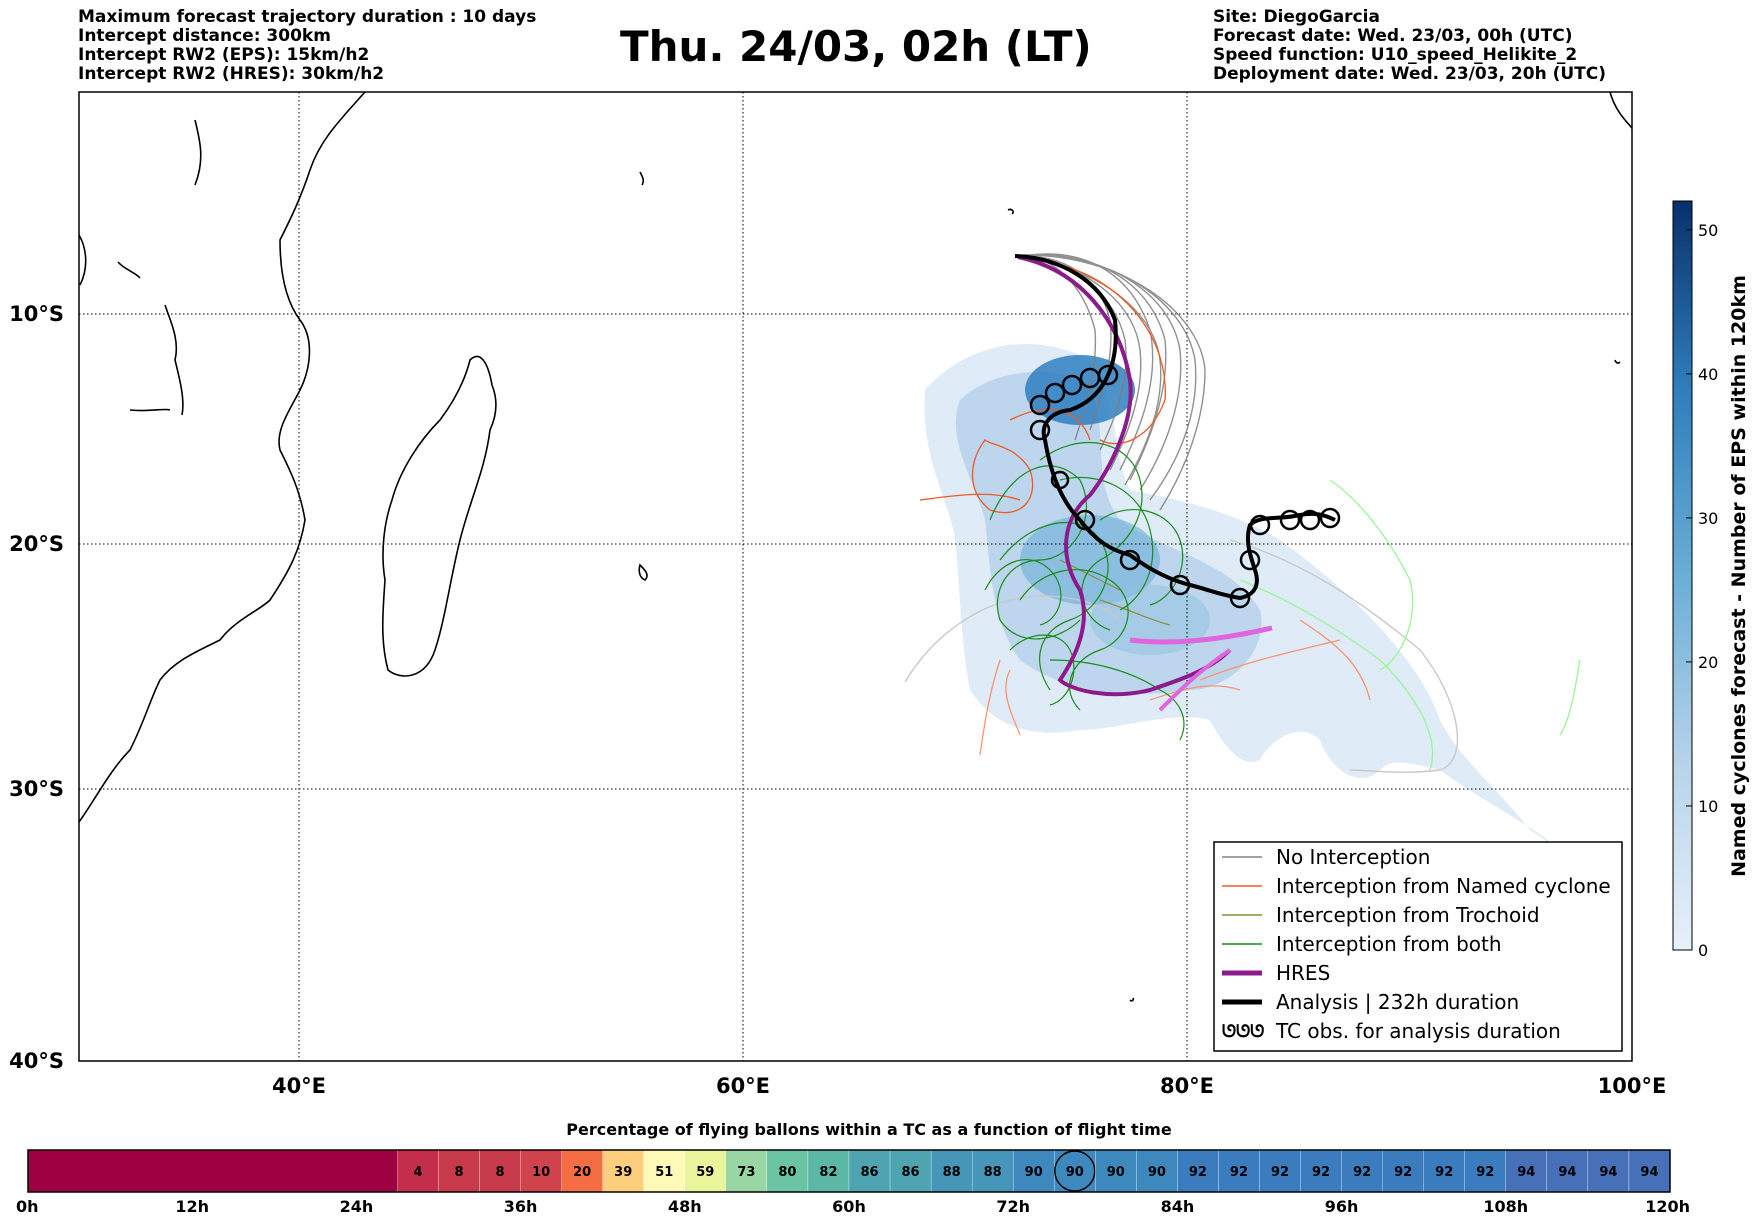 This screenshot has height=1223, width=1754. I want to click on colorbar-tick-label: 0, so click(1703, 950).